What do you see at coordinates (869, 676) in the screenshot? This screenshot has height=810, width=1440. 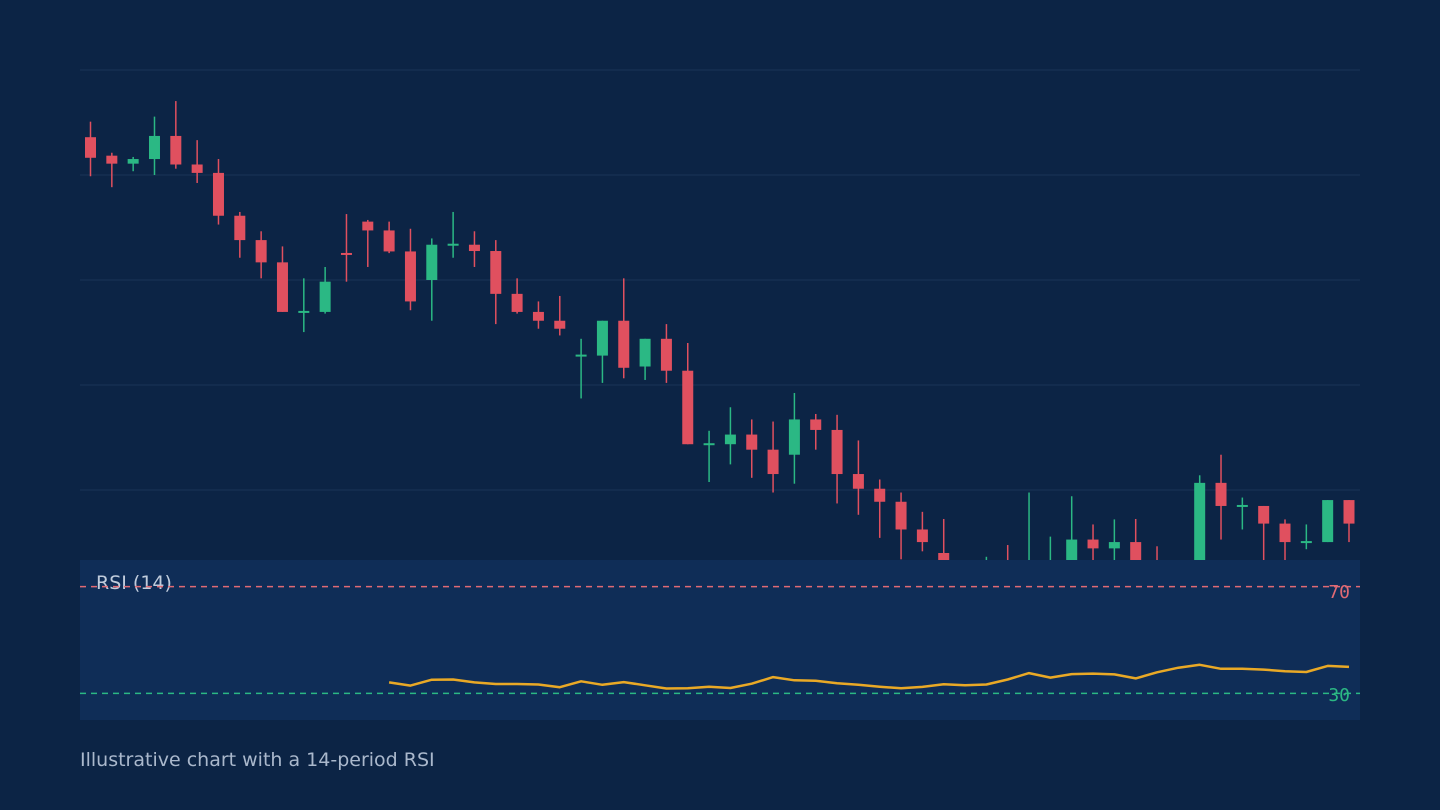 I see `rsi-line` at bounding box center [869, 676].